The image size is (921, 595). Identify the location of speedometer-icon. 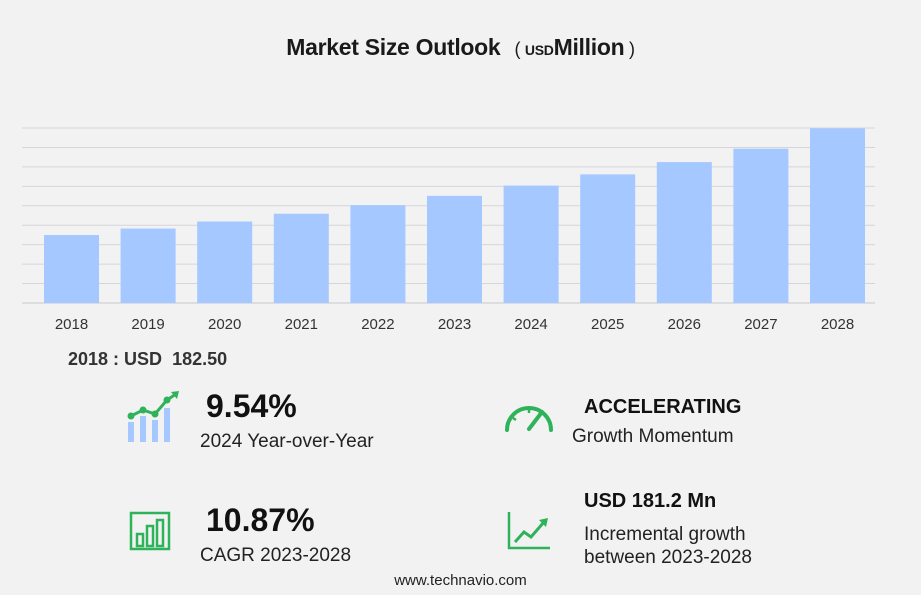
(529, 419).